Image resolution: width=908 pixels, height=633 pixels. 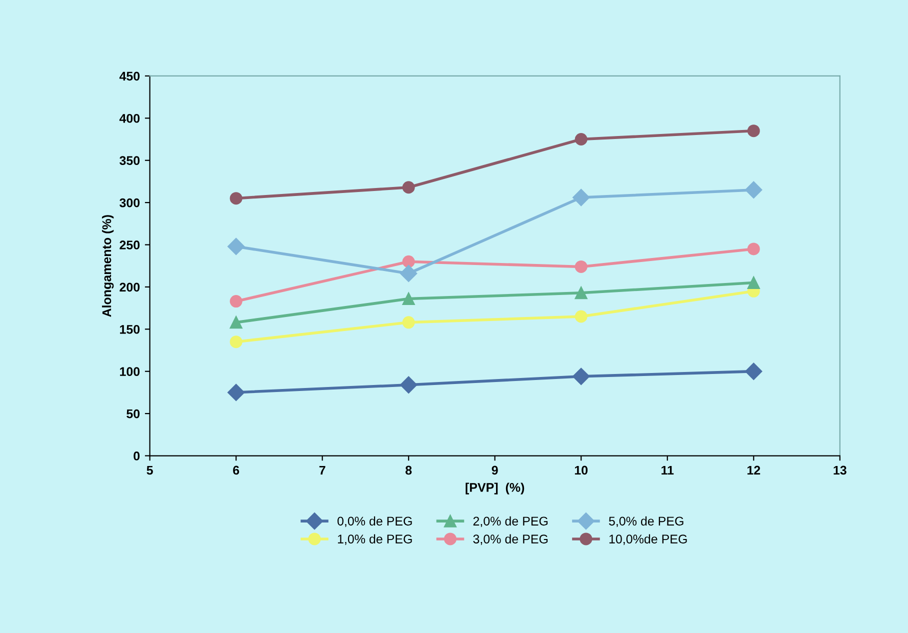 I want to click on legend-label: 1,0% de PEG, so click(x=375, y=539).